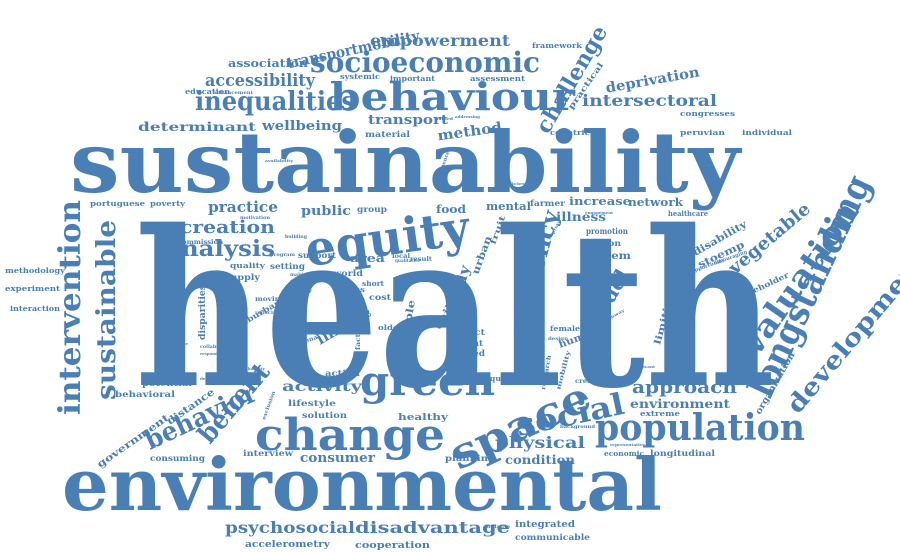 The width and height of the screenshot is (900, 553). Describe the element at coordinates (440, 40) in the screenshot. I see `word-empowerment: empowerment` at that location.